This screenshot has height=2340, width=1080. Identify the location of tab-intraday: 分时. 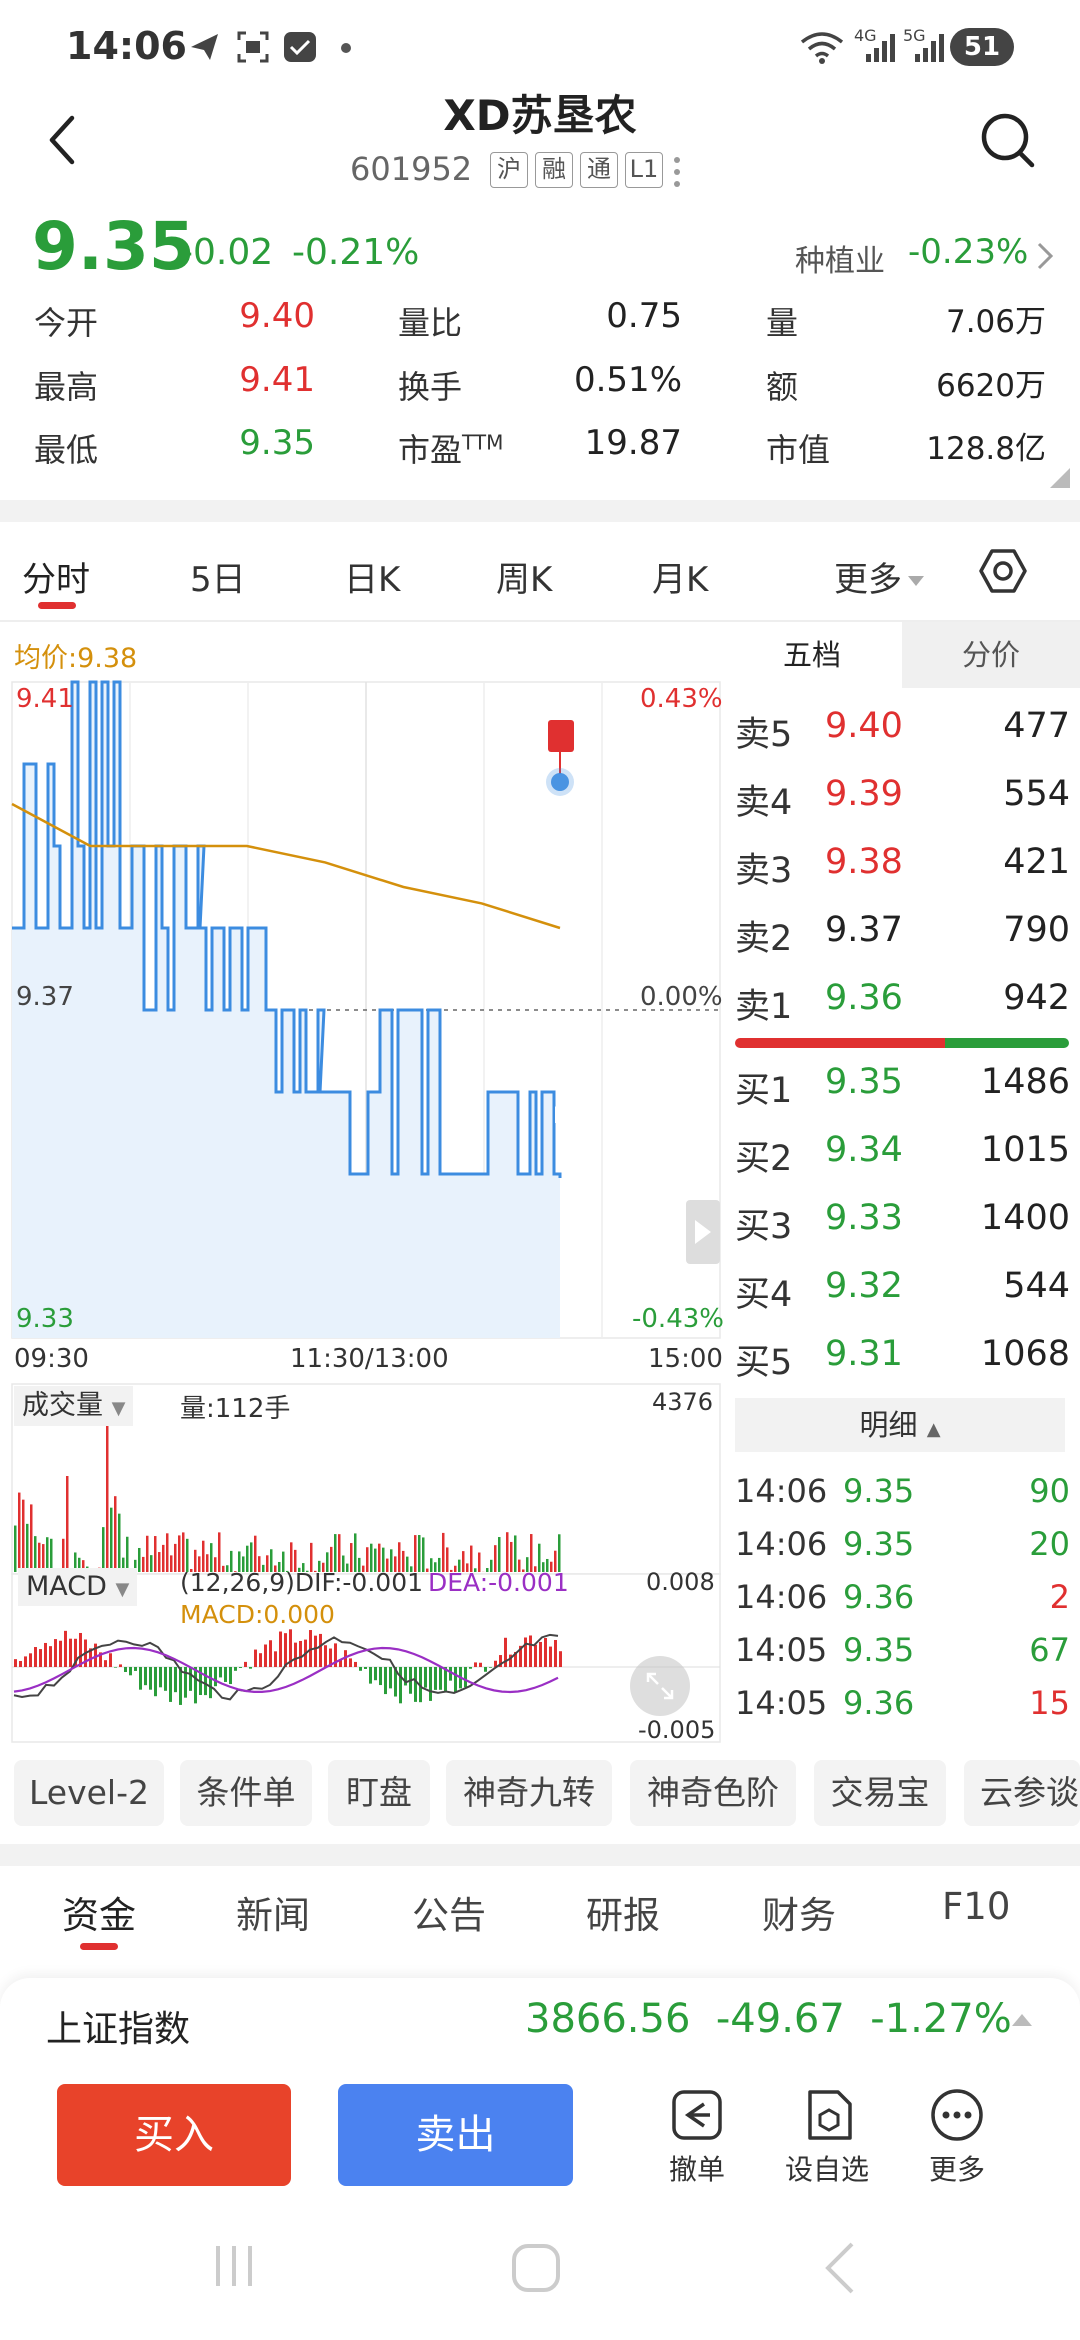
(56, 580).